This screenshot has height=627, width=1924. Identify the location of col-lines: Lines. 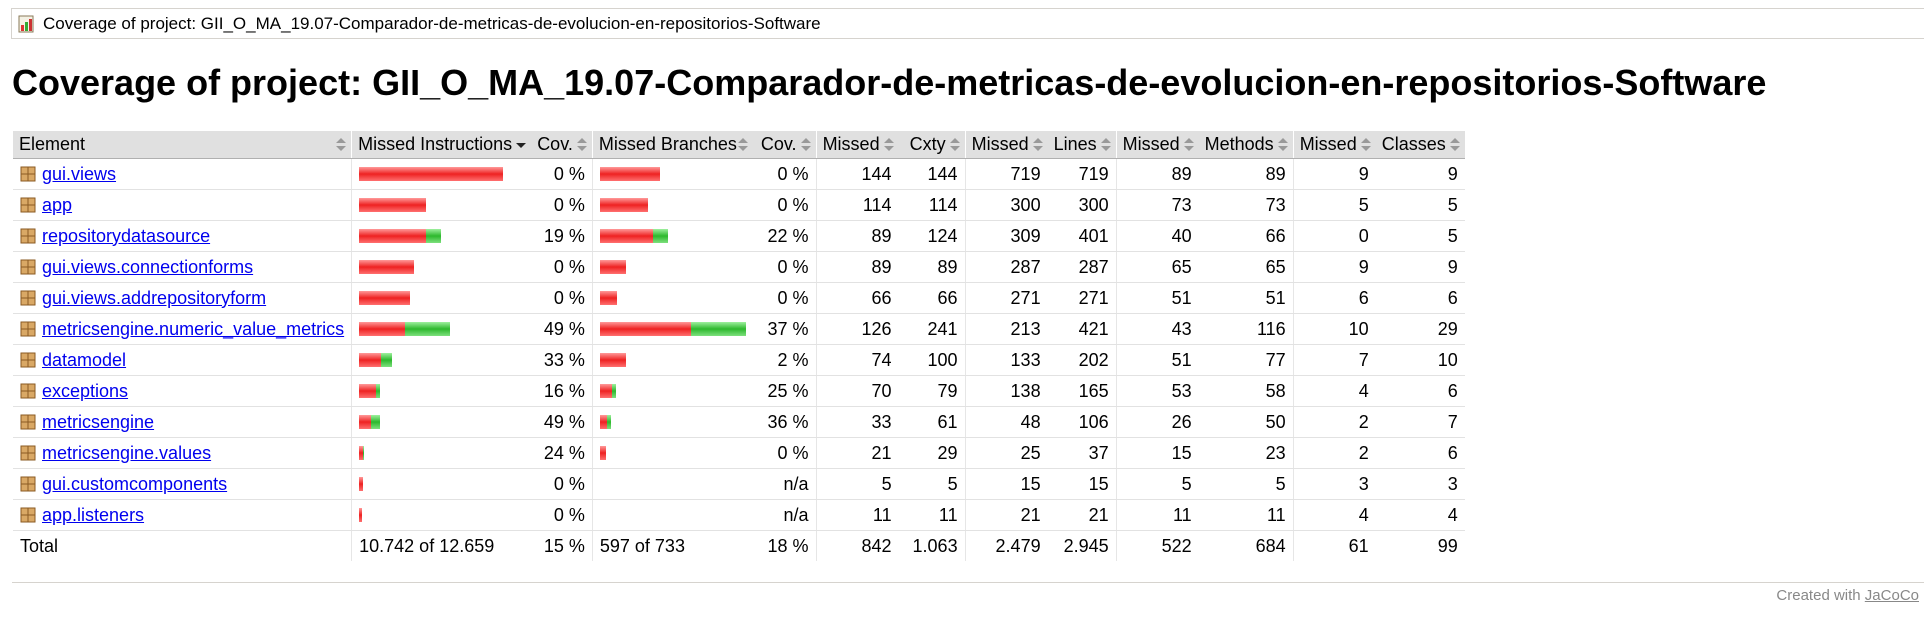
(1082, 145).